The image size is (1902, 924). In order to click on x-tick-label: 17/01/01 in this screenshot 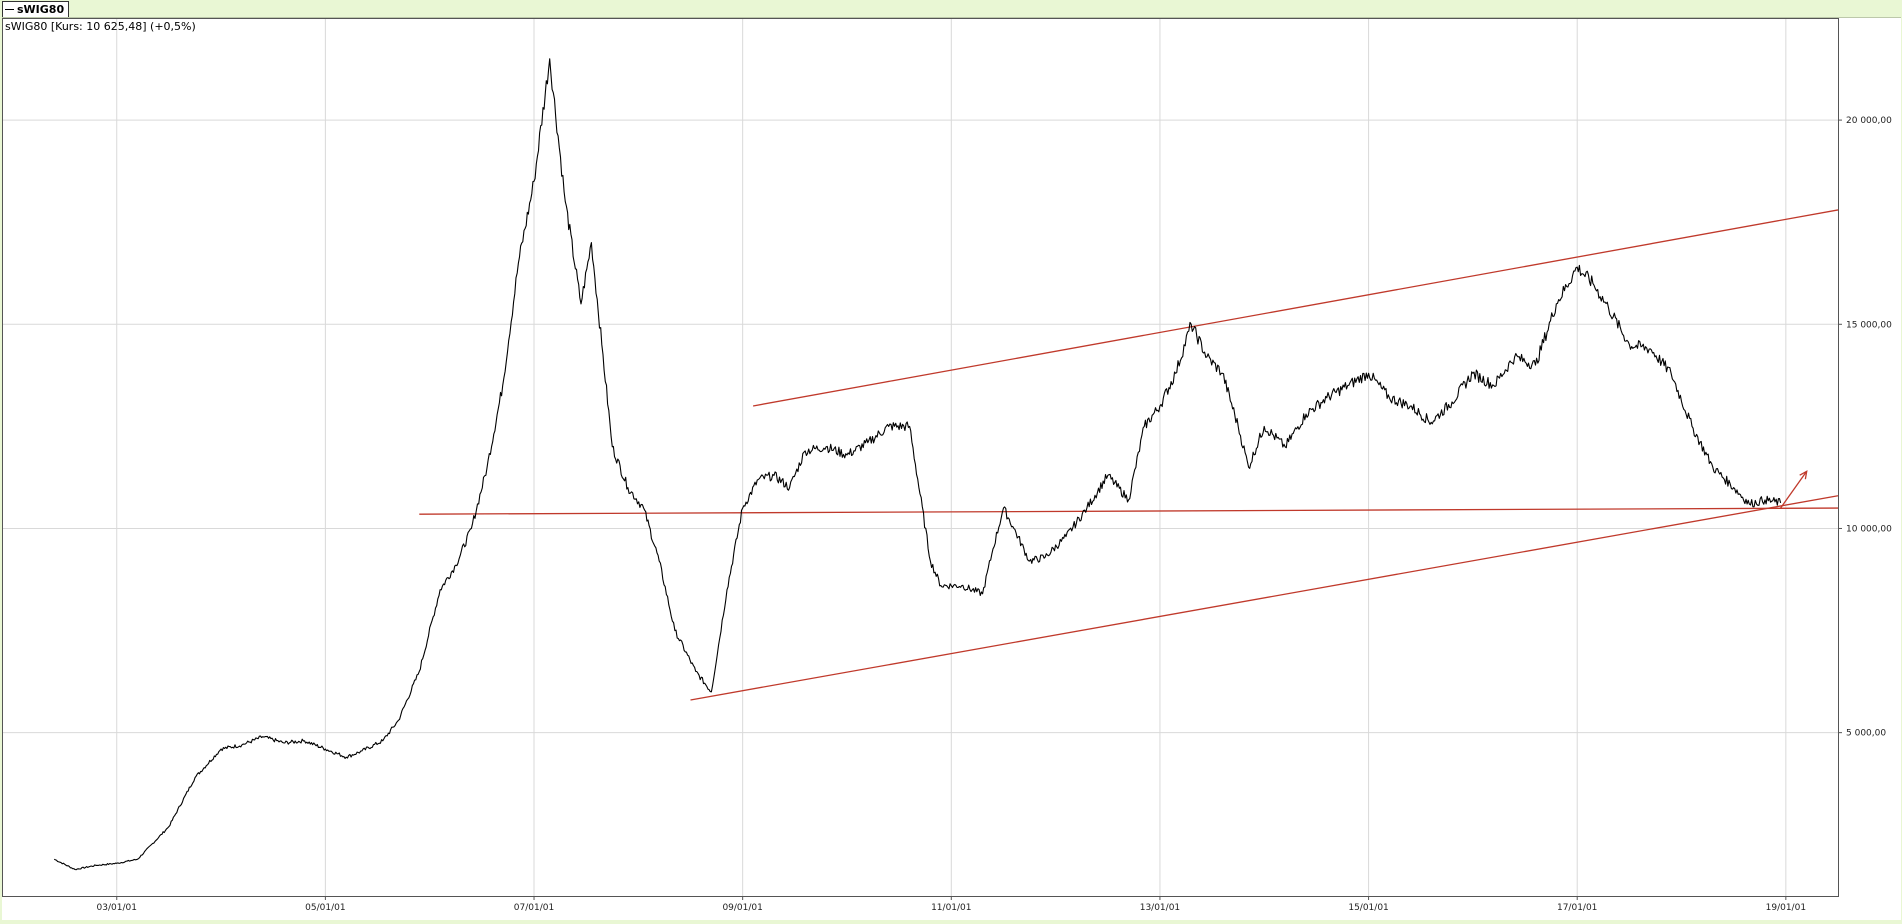, I will do `click(1577, 908)`.